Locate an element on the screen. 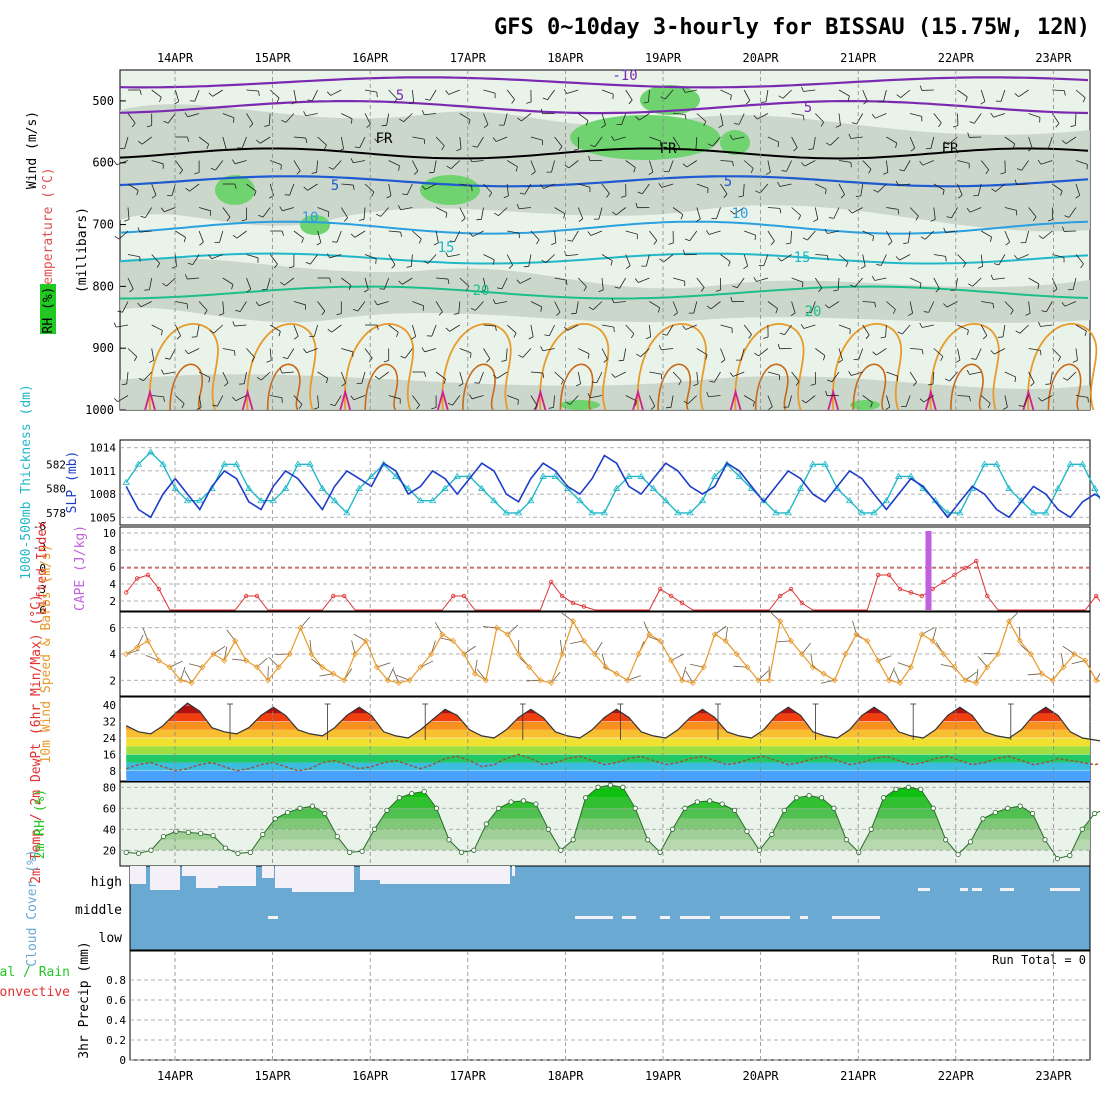 The width and height of the screenshot is (1100, 1100). run-total-label: Run Total = 0 is located at coordinates (1039, 960).